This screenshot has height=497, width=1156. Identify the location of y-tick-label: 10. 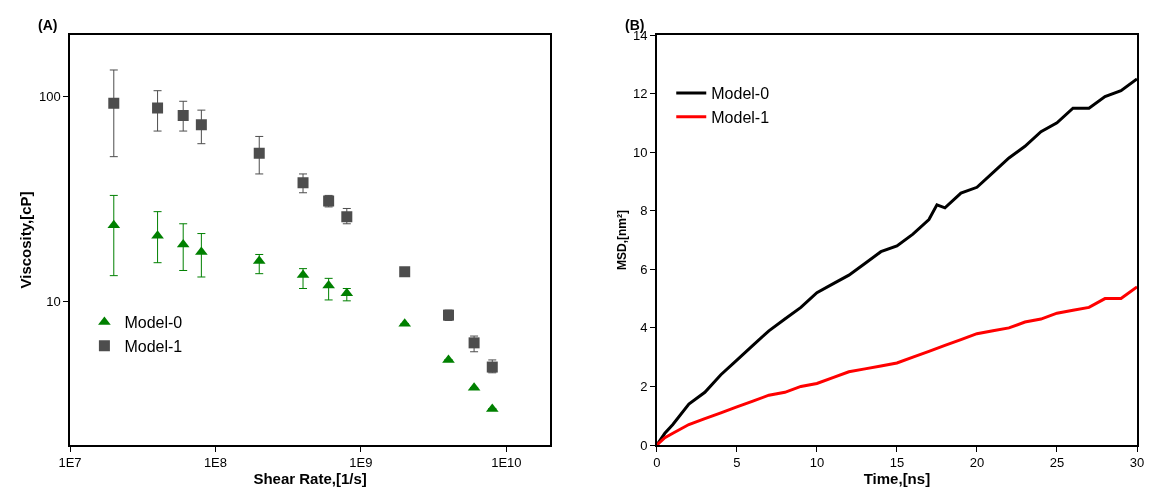
(640, 152).